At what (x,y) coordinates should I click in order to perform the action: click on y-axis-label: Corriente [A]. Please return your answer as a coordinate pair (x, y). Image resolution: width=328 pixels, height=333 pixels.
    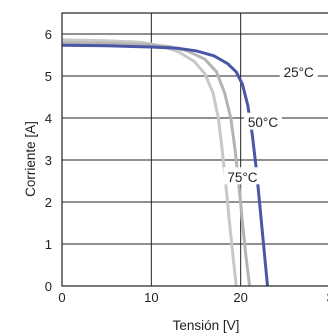
    Looking at the image, I should click on (30, 159).